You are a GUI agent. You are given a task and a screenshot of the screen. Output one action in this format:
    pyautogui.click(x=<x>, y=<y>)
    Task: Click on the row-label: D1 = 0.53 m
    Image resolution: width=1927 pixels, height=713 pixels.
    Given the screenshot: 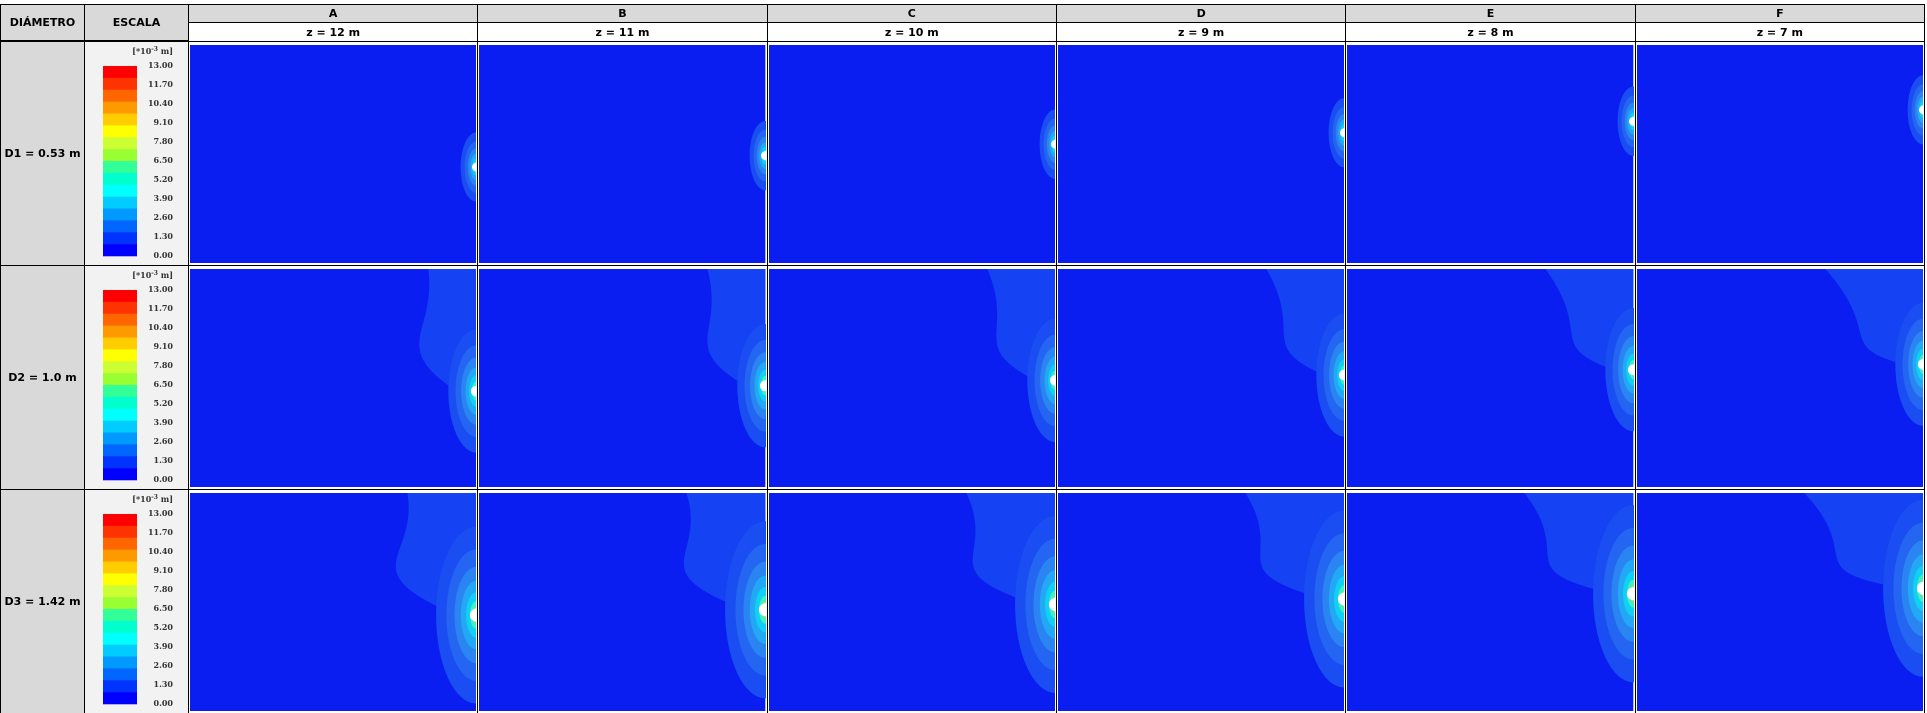 What is the action you would take?
    pyautogui.click(x=42, y=153)
    